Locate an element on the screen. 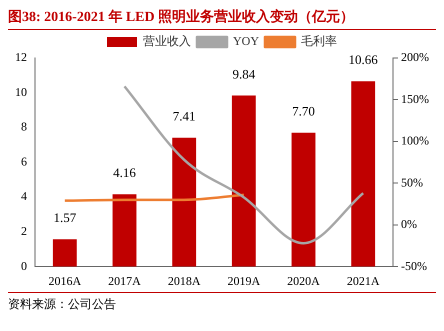  y2-tick-label: 0% is located at coordinates (409, 224).